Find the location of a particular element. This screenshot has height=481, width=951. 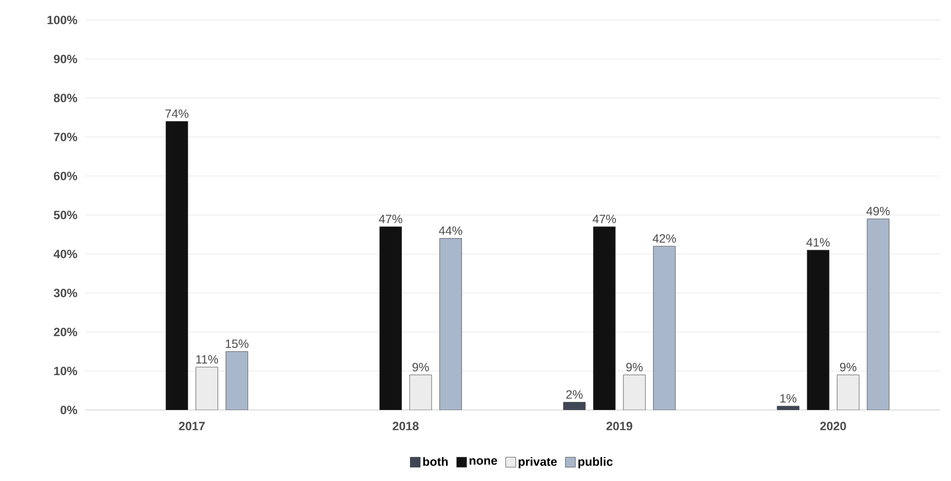

y-tick-label: 20% is located at coordinates (66, 332).